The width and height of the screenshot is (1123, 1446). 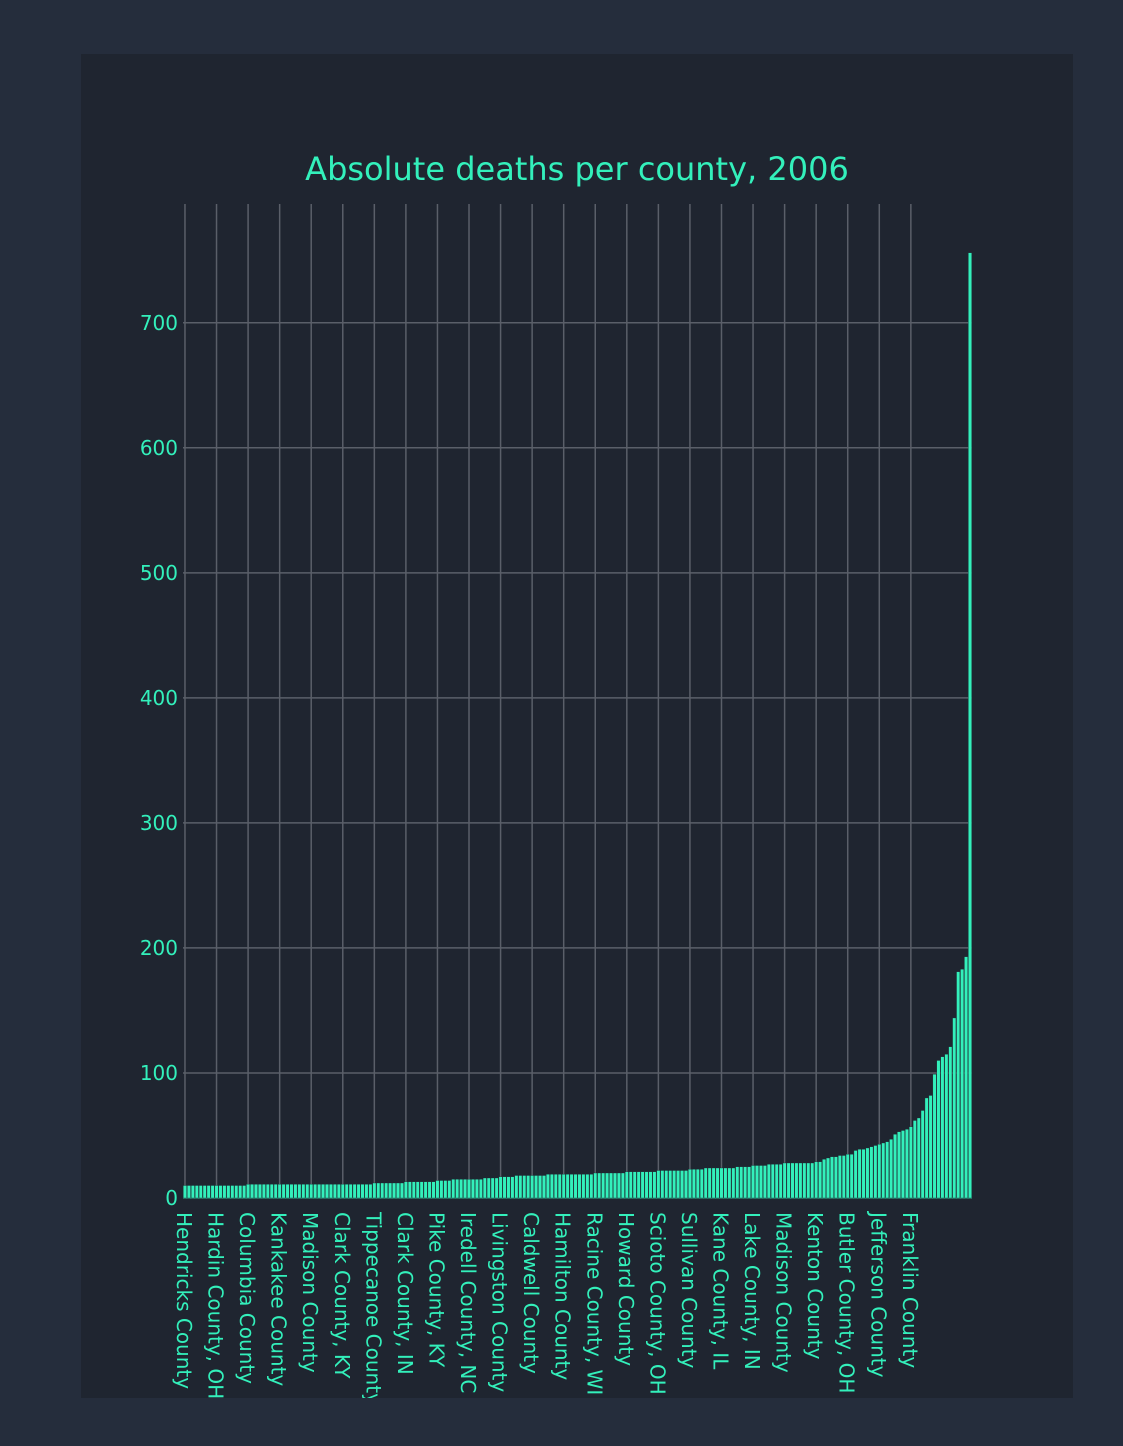 I want to click on x-tick-label: Jefferson County, so click(x=878, y=1294).